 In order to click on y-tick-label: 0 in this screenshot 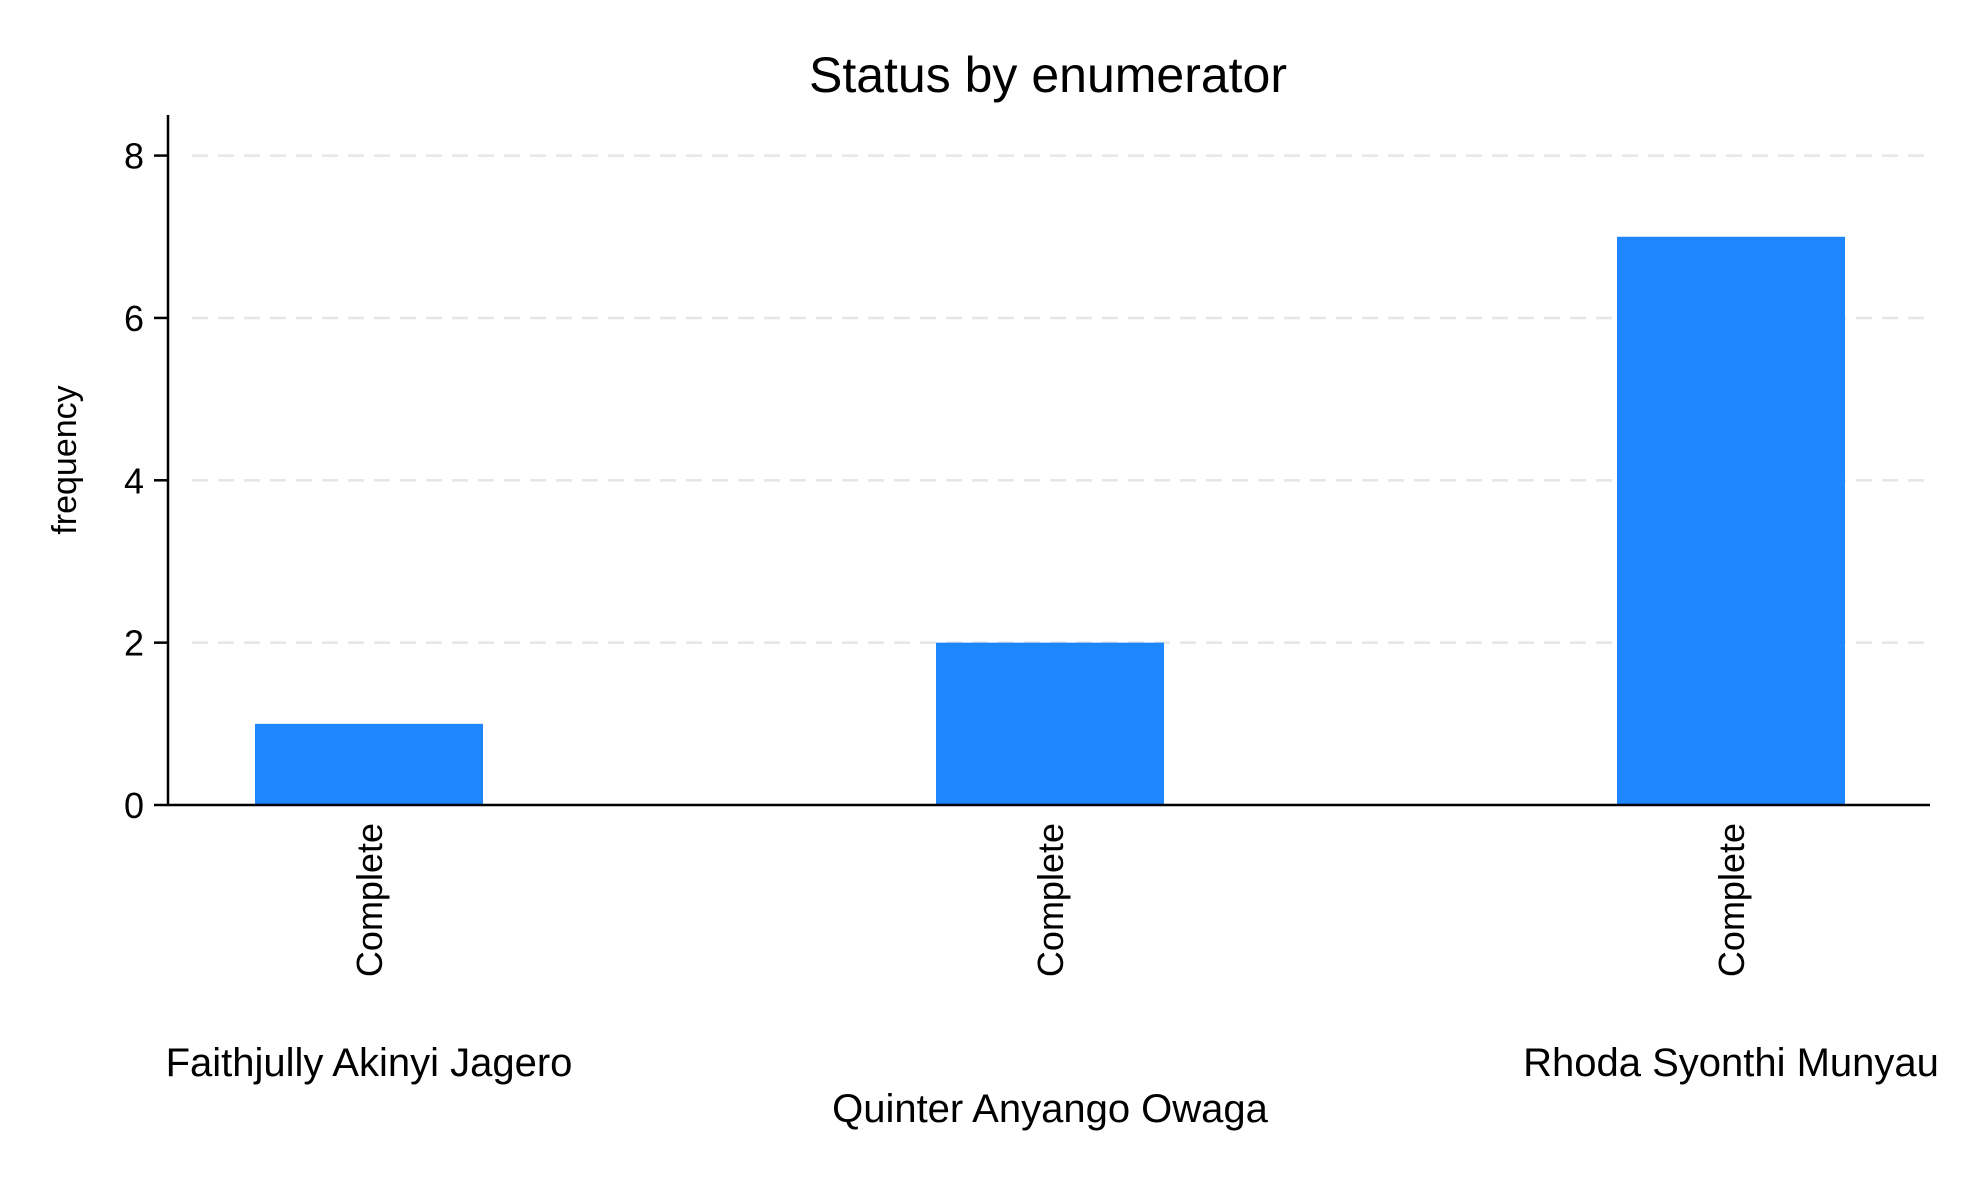, I will do `click(134, 805)`.